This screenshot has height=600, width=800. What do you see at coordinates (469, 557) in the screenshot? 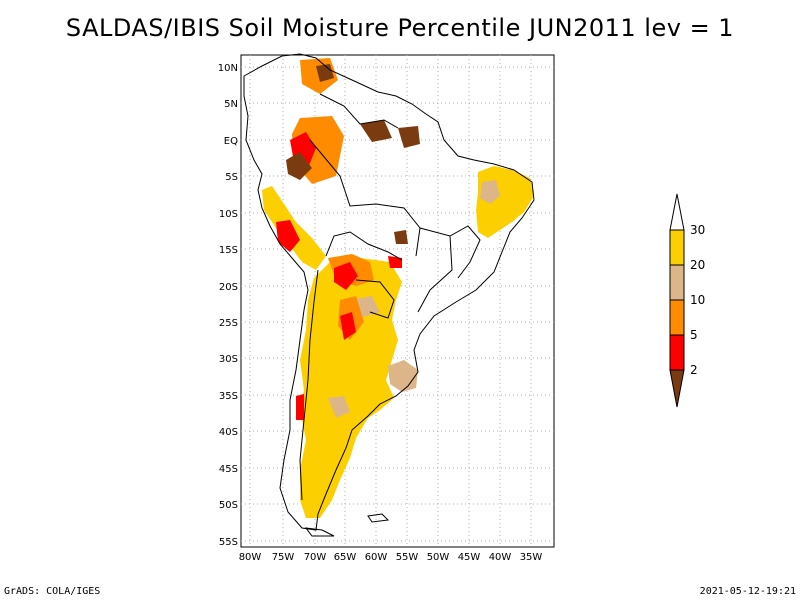
I see `lon-tick-label: 45W` at bounding box center [469, 557].